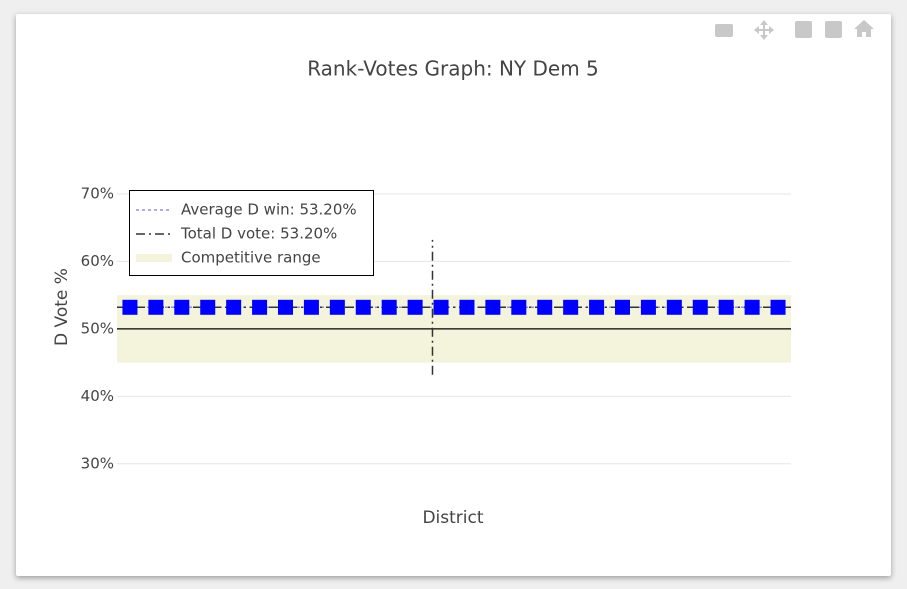 The height and width of the screenshot is (589, 907). I want to click on y-tick-label: 30%, so click(97, 463).